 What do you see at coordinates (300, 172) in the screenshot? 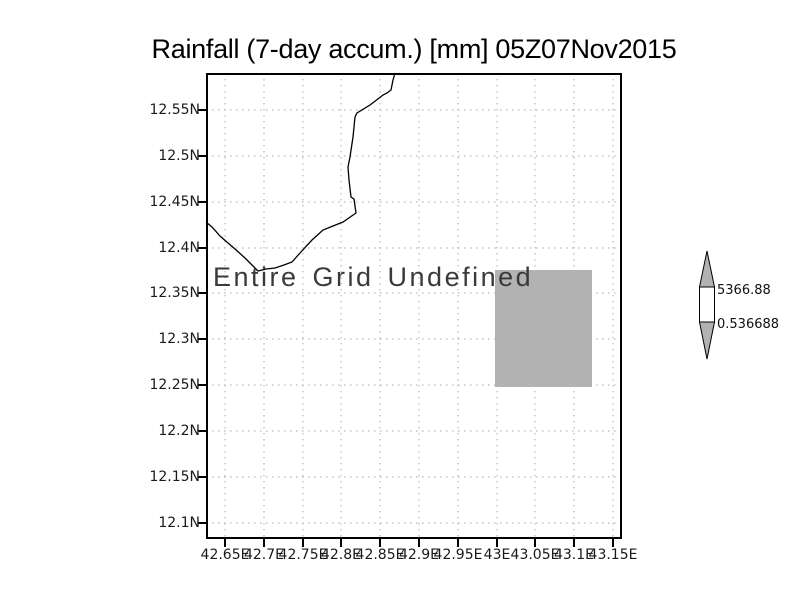
I see `coastline-path` at bounding box center [300, 172].